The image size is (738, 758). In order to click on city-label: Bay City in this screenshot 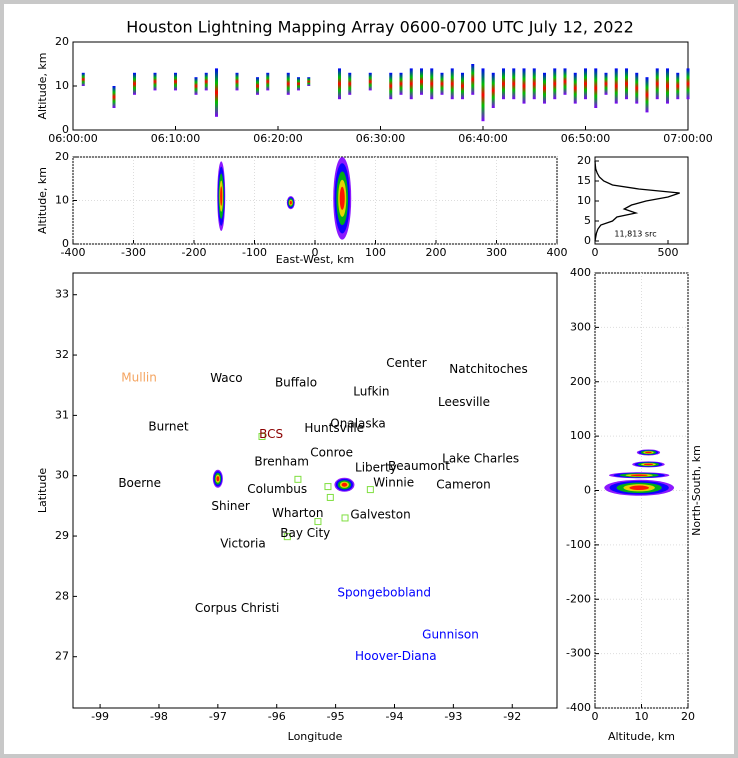, I will do `click(305, 533)`.